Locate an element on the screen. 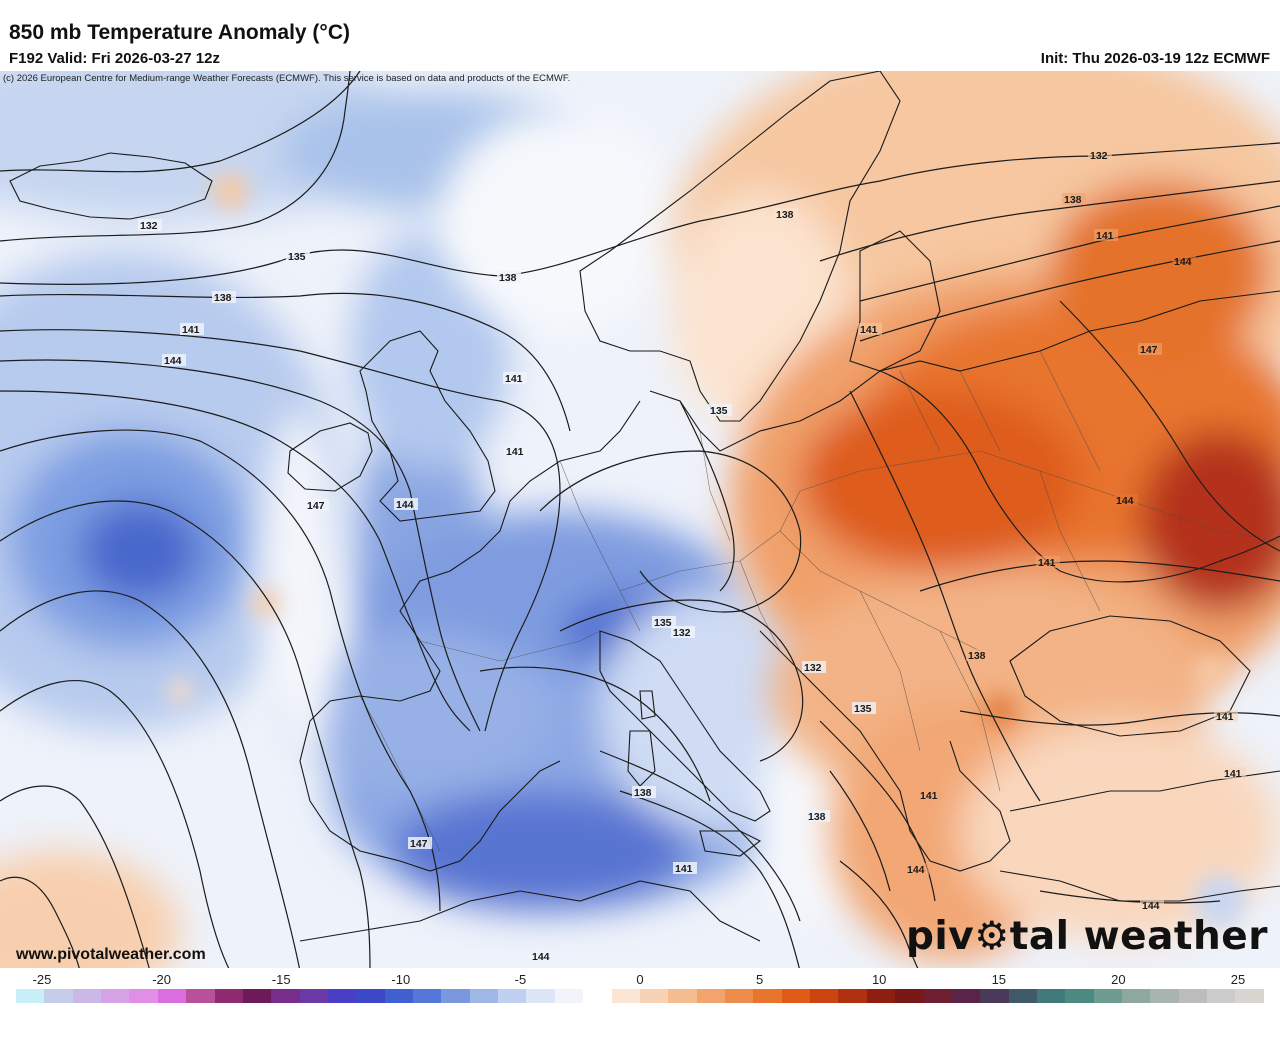  colorbar-tick-label: 15 is located at coordinates (999, 979).